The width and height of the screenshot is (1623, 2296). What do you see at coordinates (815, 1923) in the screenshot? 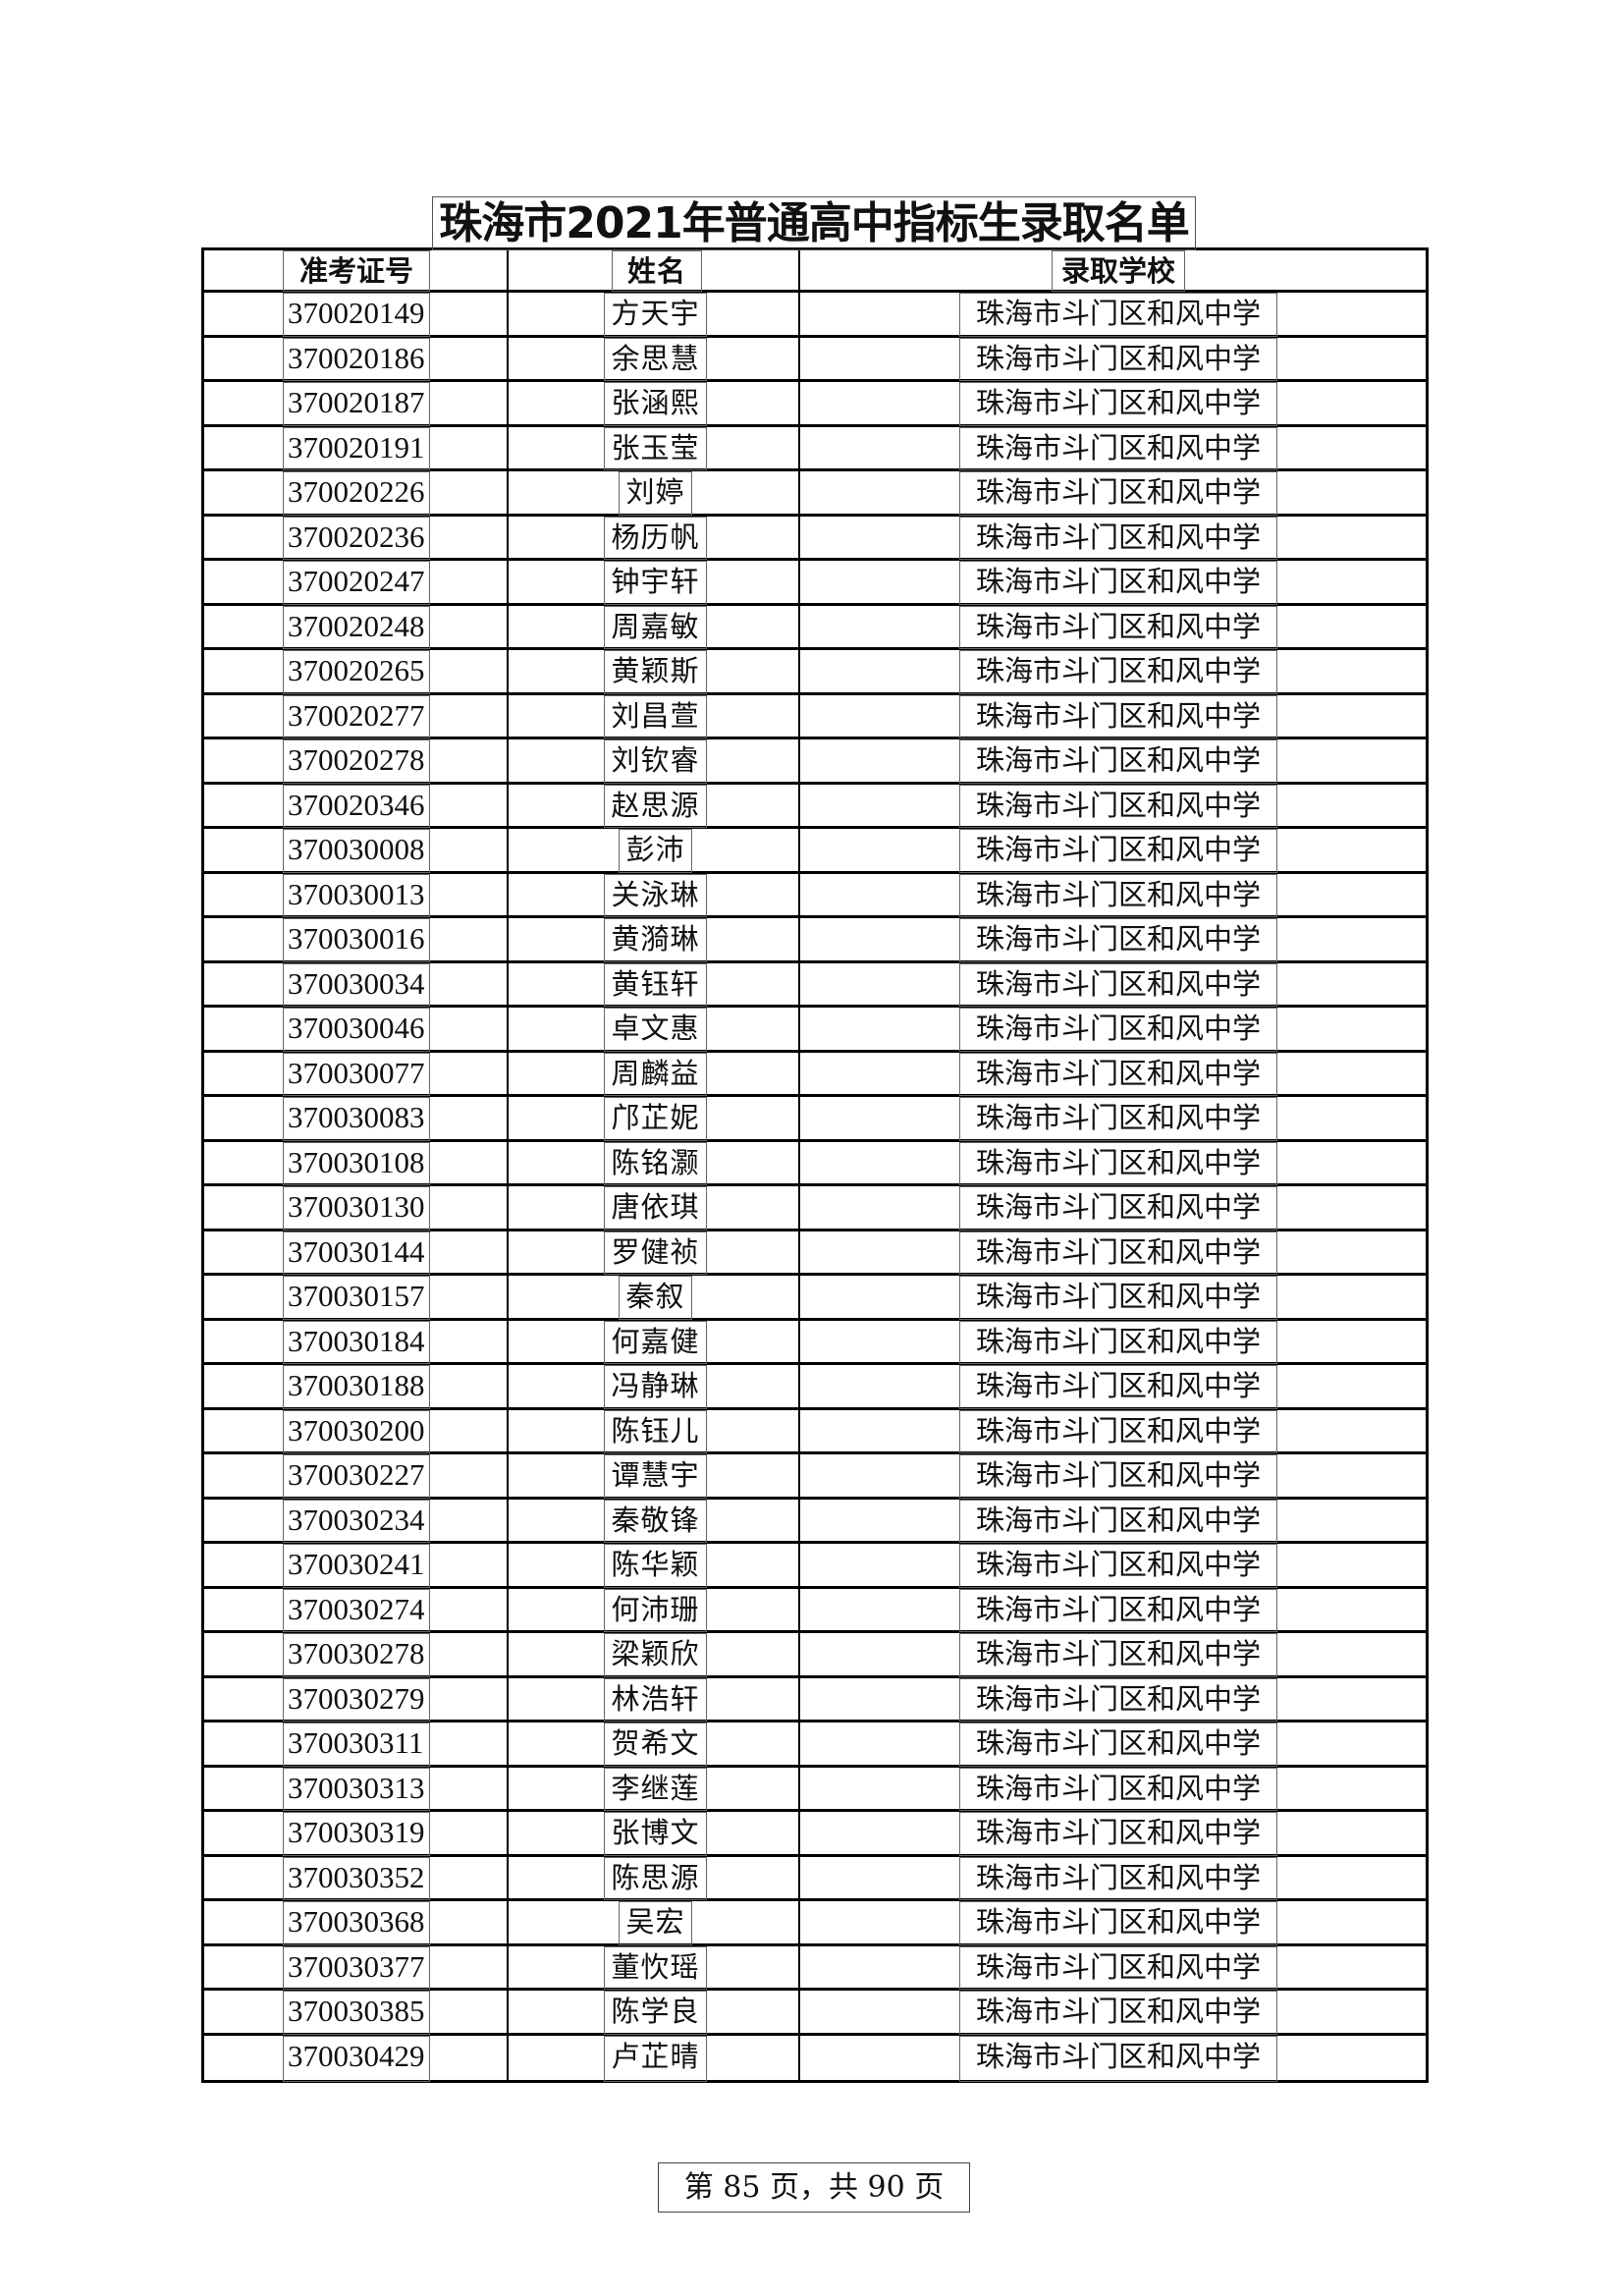
I see `table-row: 370030368 吴宏 珠海市斗门区和风中学` at bounding box center [815, 1923].